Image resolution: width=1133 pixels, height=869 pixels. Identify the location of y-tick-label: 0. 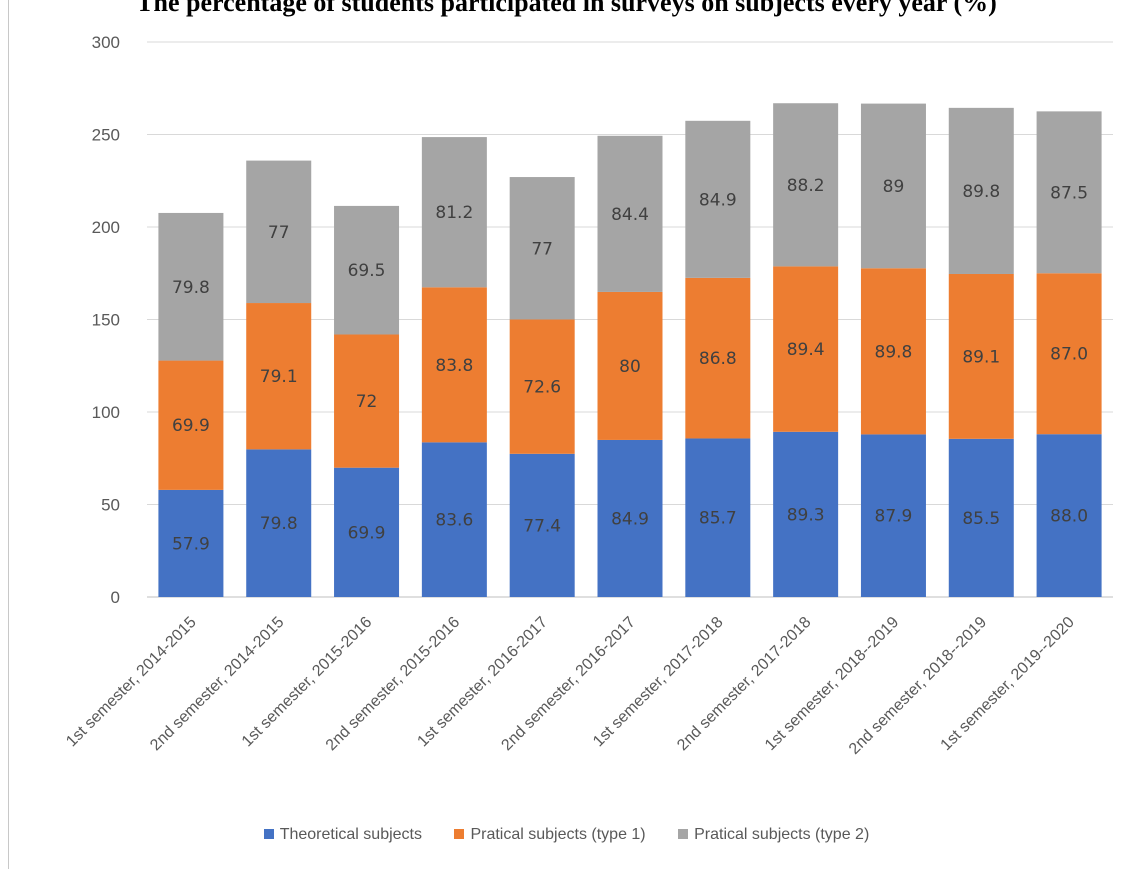
(115, 597).